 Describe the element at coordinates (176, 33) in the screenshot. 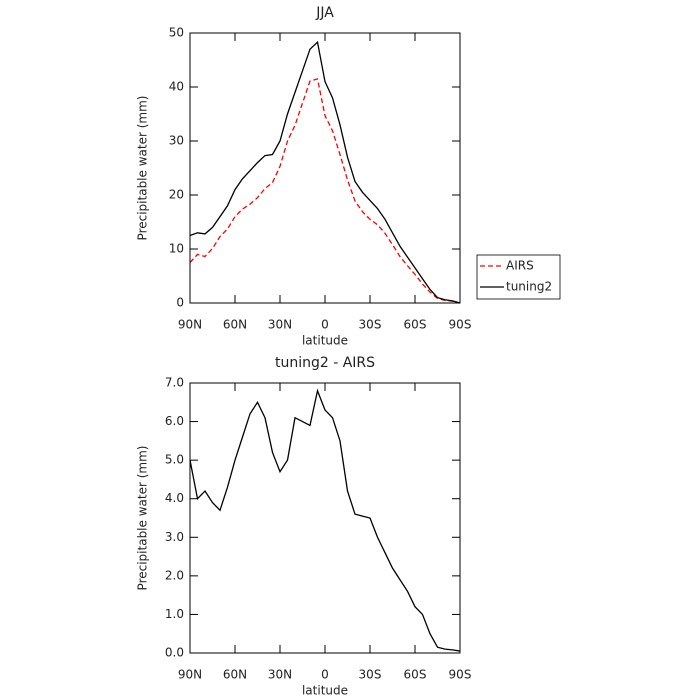

I see `y-tick-label: 50` at that location.